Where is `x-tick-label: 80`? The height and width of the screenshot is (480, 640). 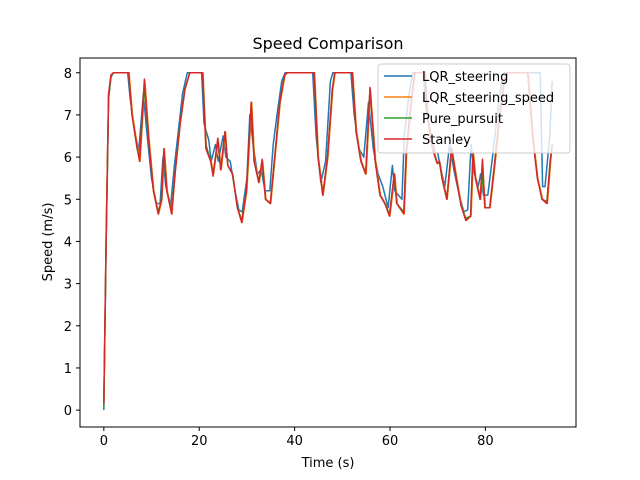
x-tick-label: 80 is located at coordinates (485, 441).